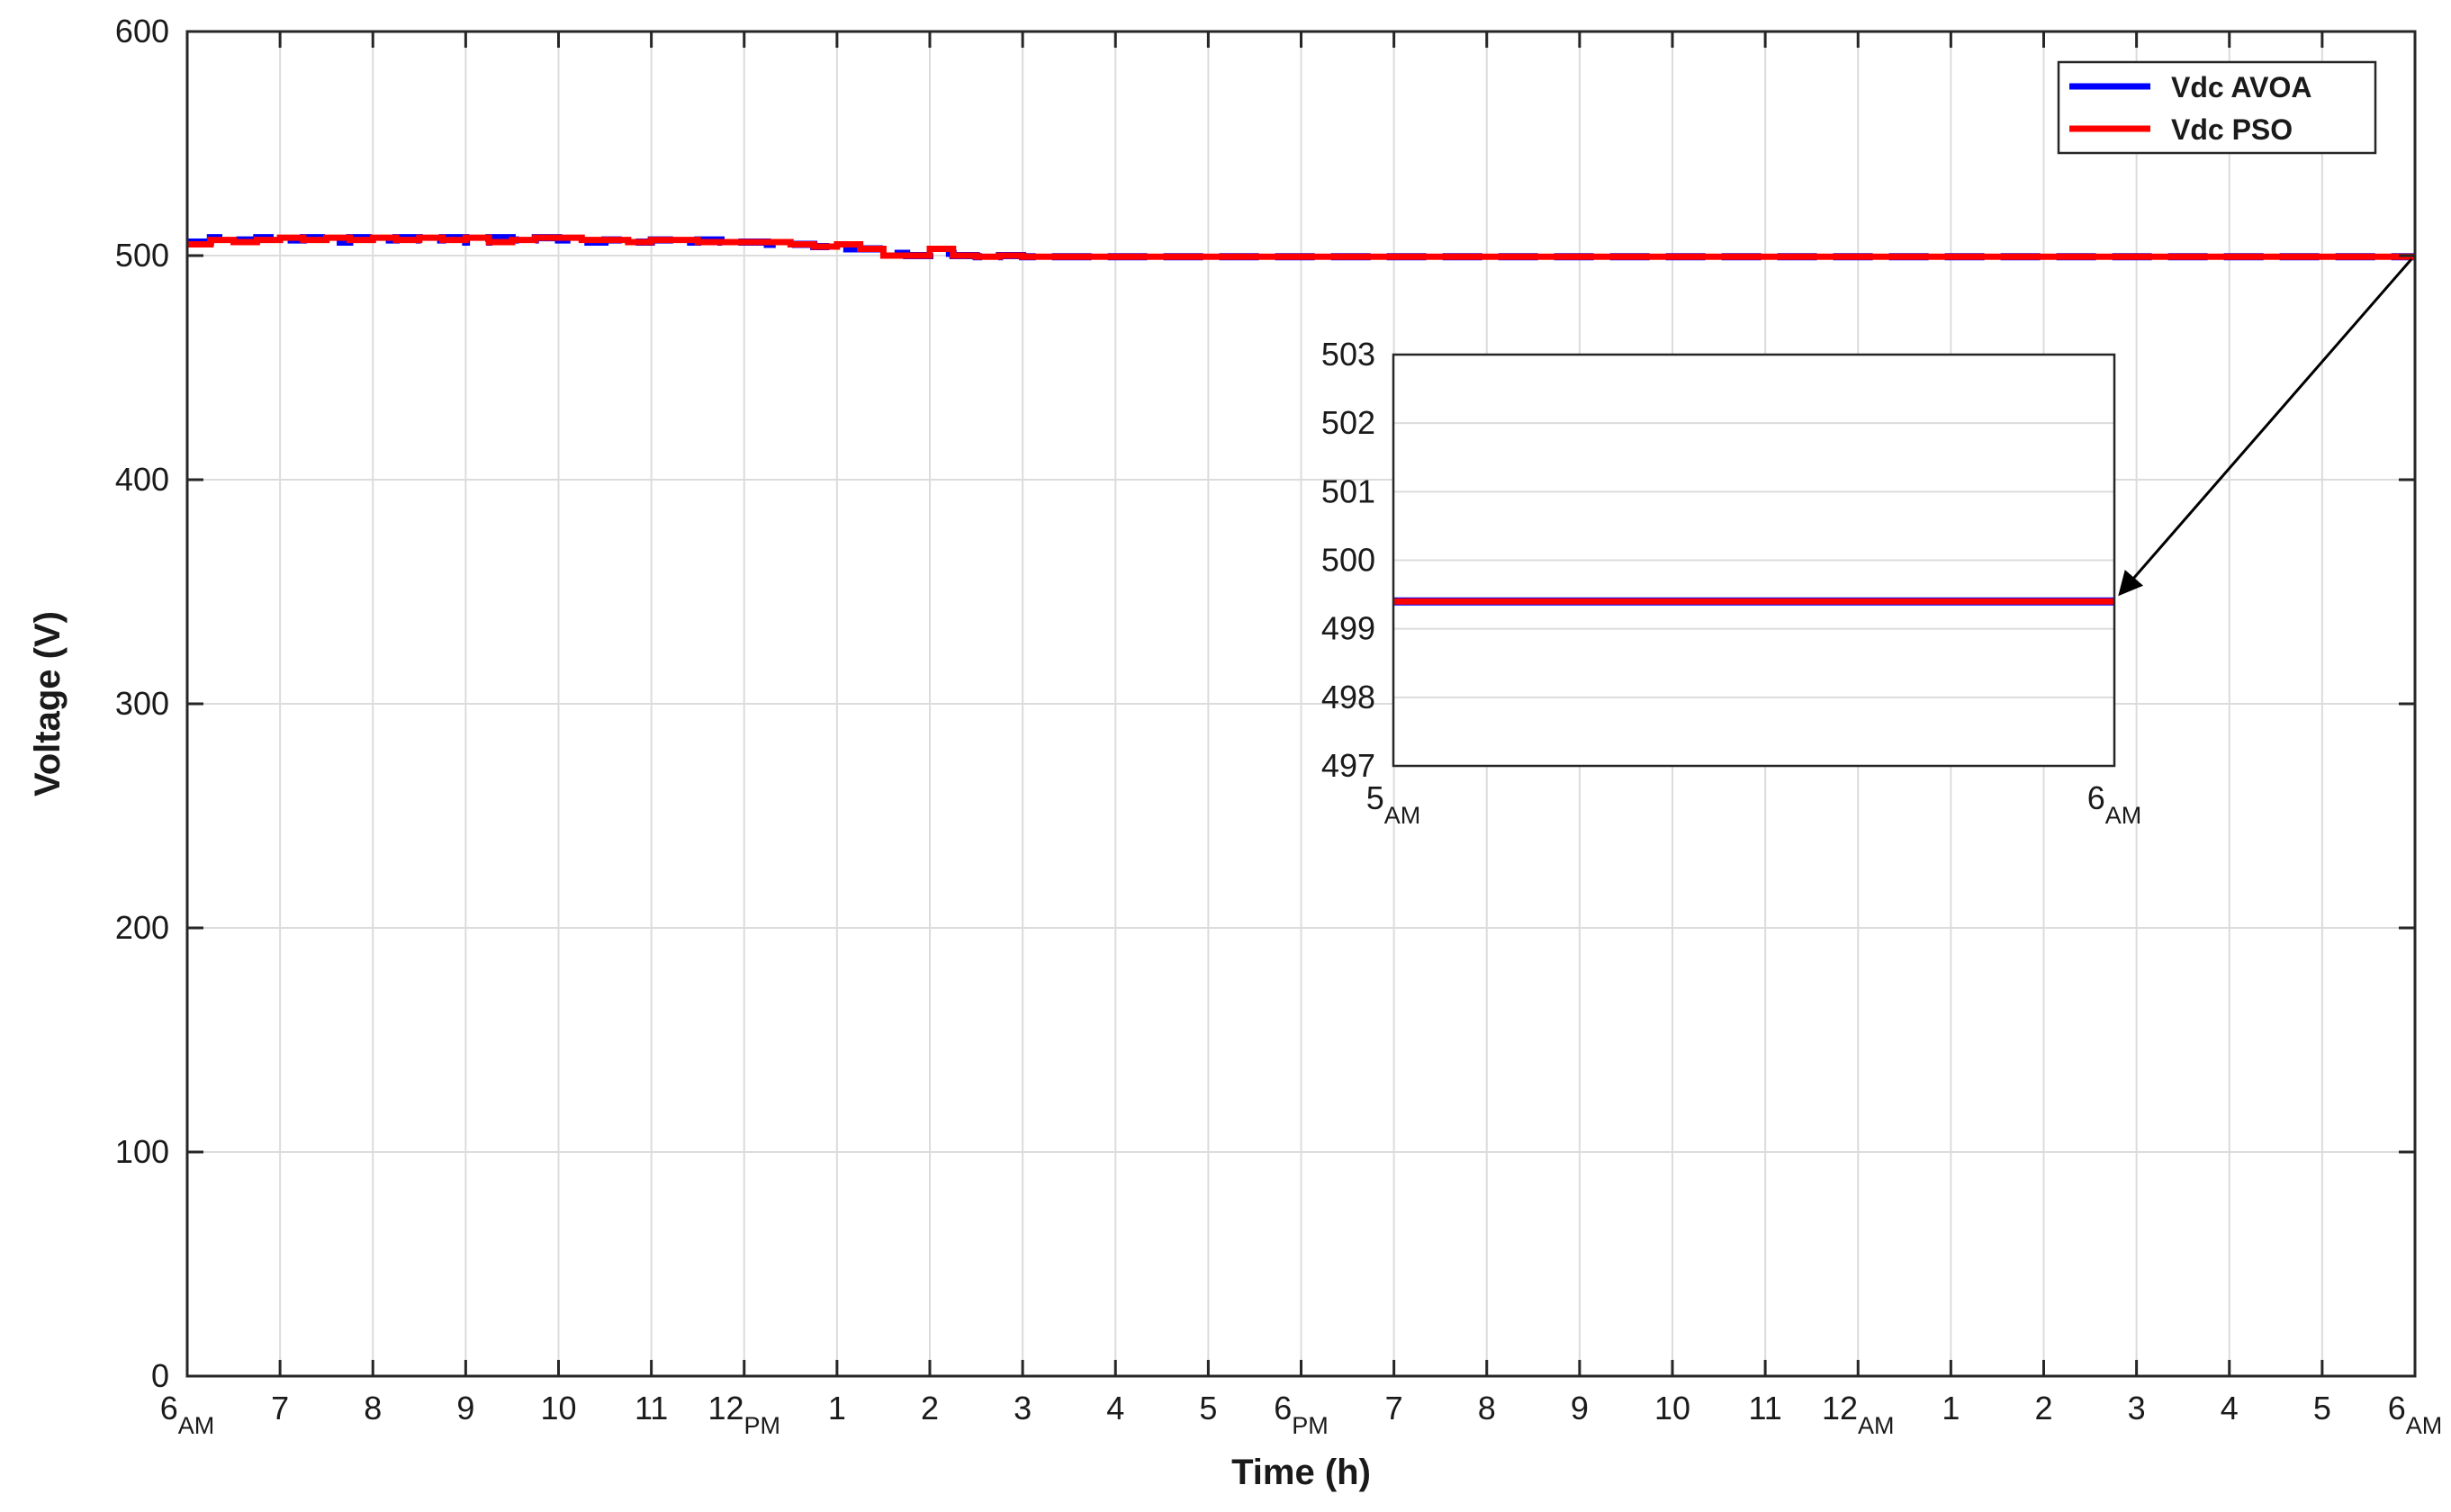  I want to click on inset-frame, so click(1754, 561).